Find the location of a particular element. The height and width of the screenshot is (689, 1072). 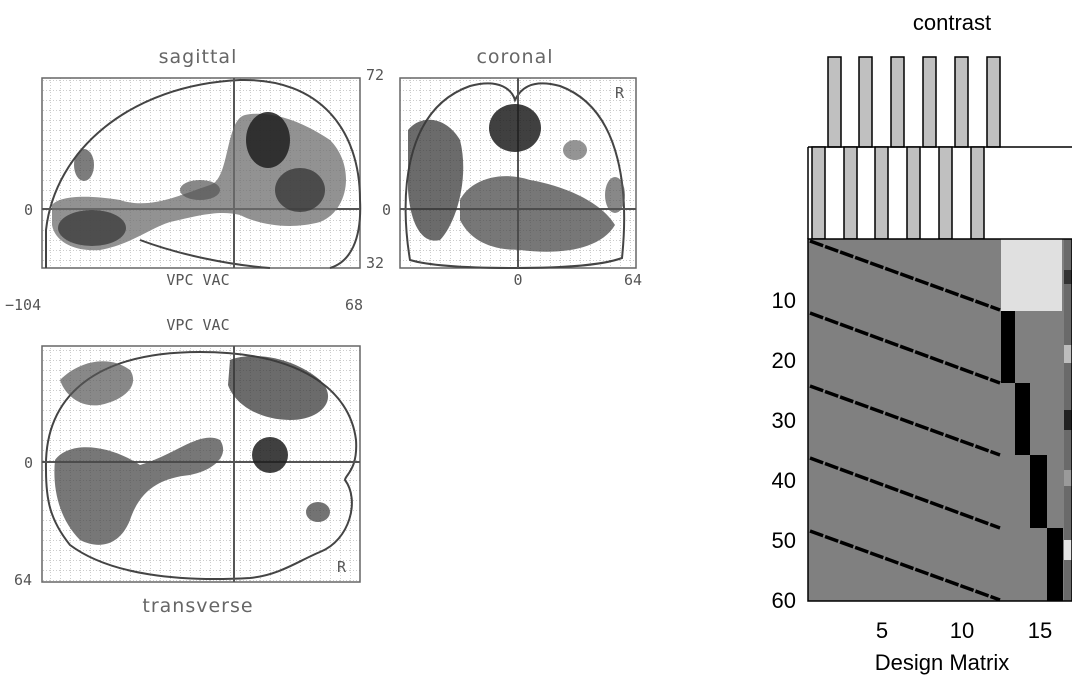

x-ticks: 5 10 15 is located at coordinates (964, 630).